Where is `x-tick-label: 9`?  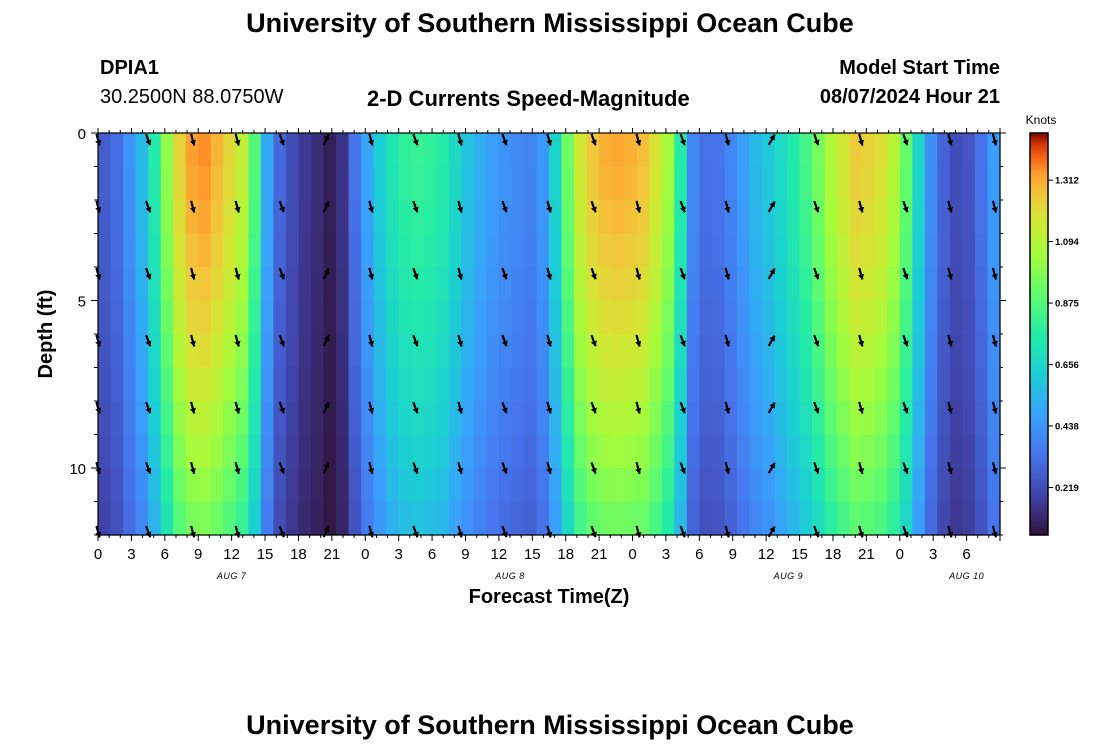
x-tick-label: 9 is located at coordinates (733, 554).